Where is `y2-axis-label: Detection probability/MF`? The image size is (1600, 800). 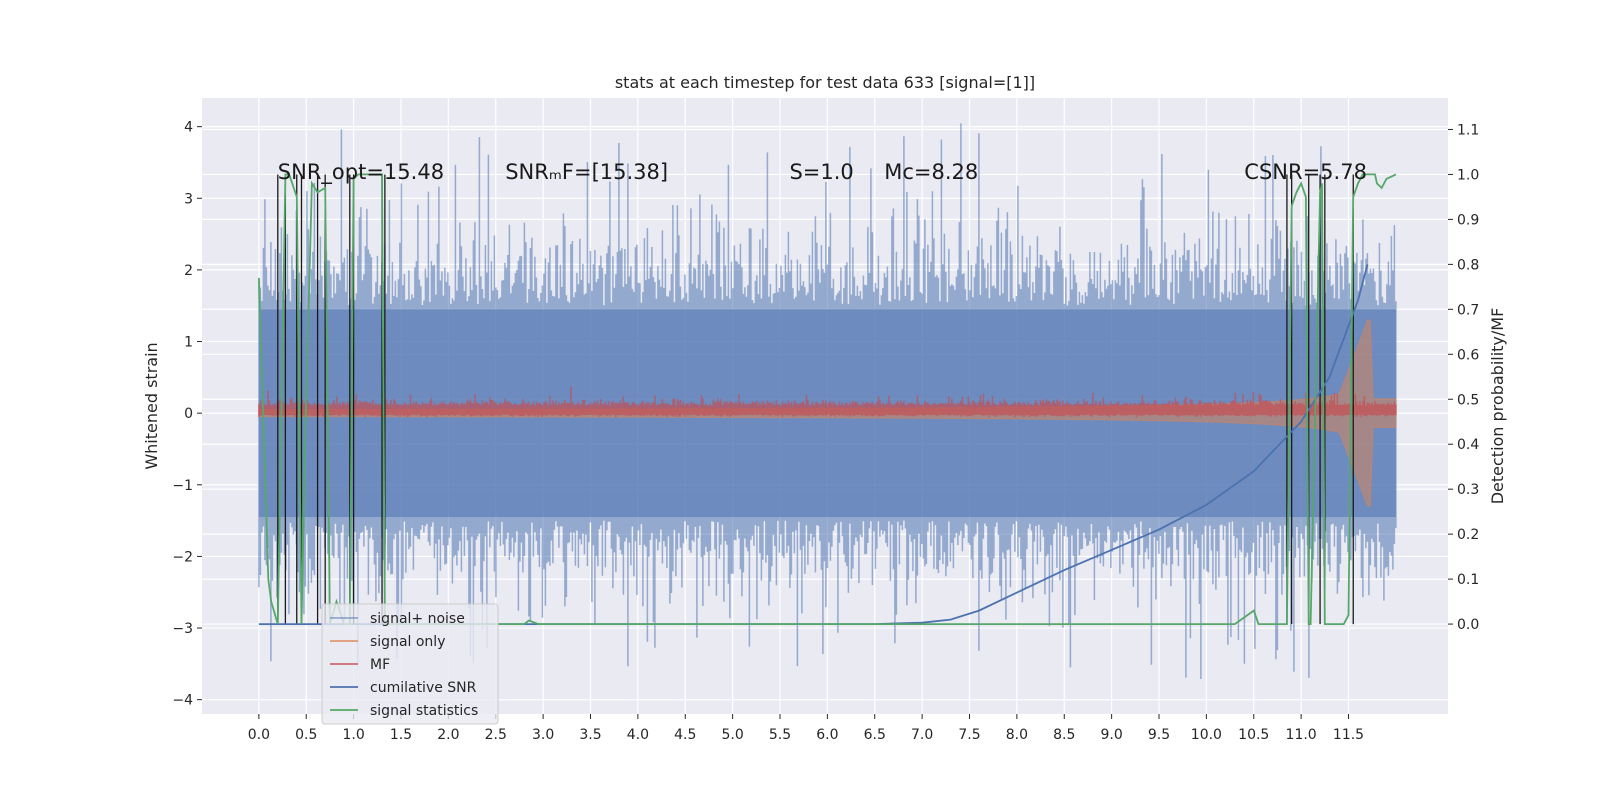 y2-axis-label: Detection probability/MF is located at coordinates (1497, 406).